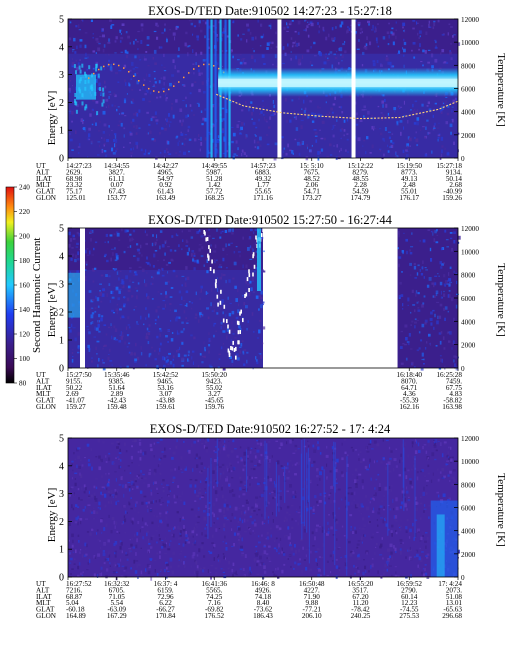 Image resolution: width=505 pixels, height=654 pixels. What do you see at coordinates (46, 616) in the screenshot?
I see `footer-row-label: GLON` at bounding box center [46, 616].